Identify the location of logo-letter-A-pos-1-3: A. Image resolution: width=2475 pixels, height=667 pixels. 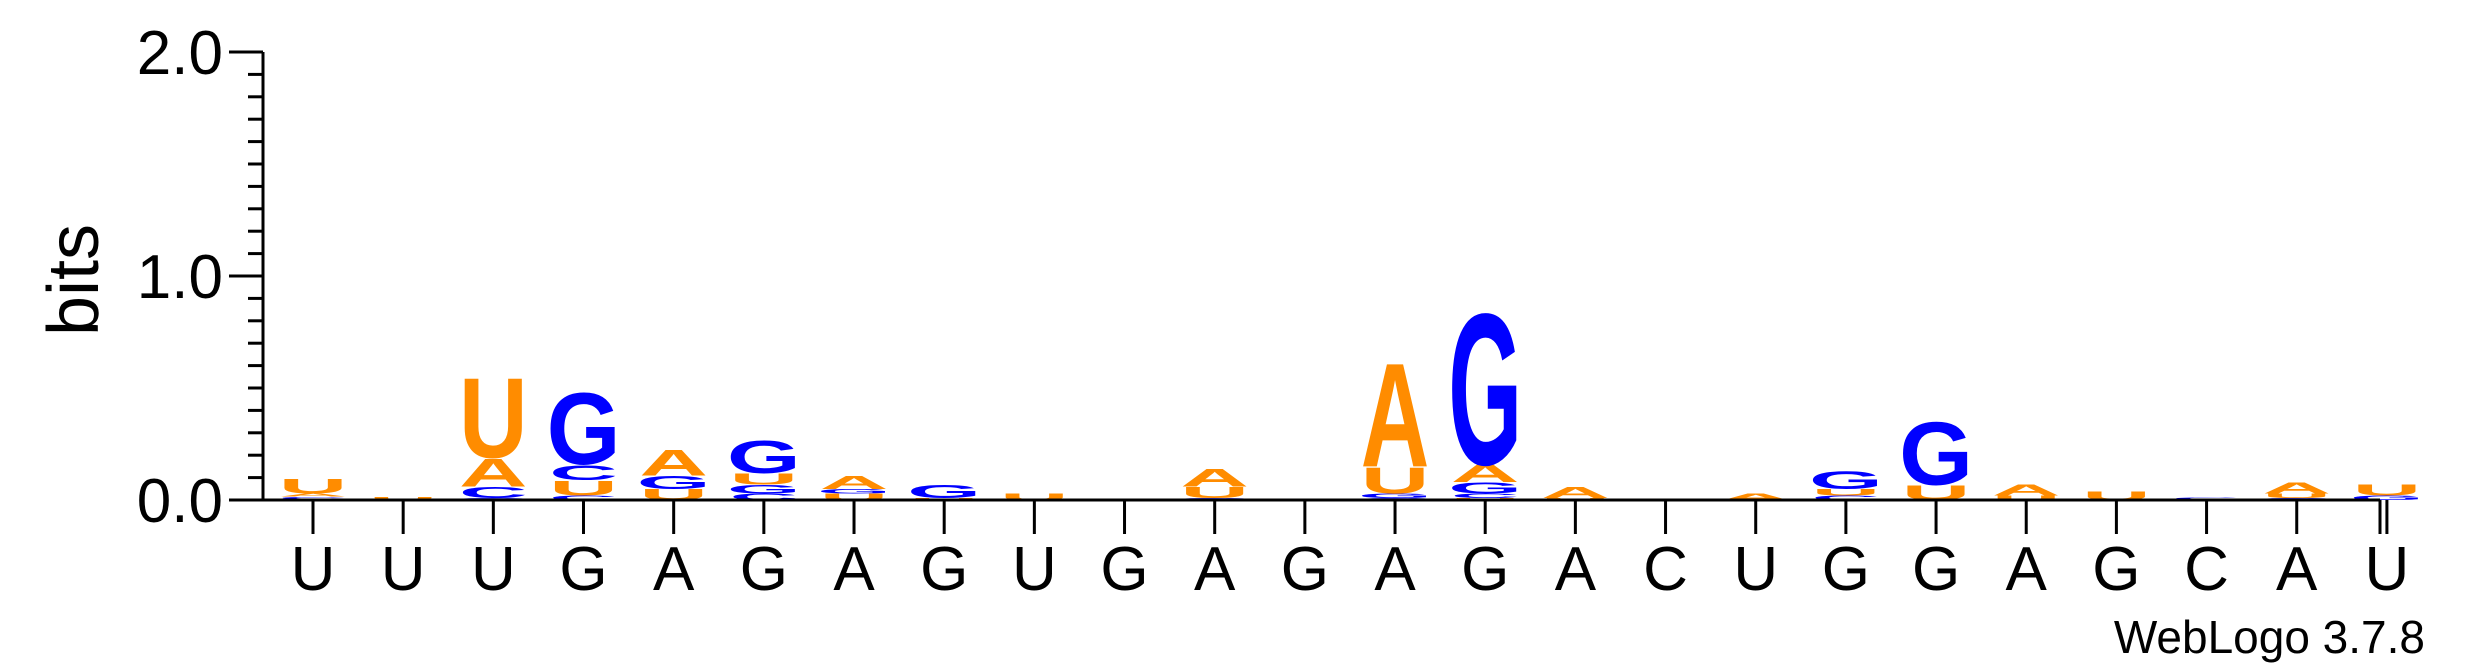
(313, 495).